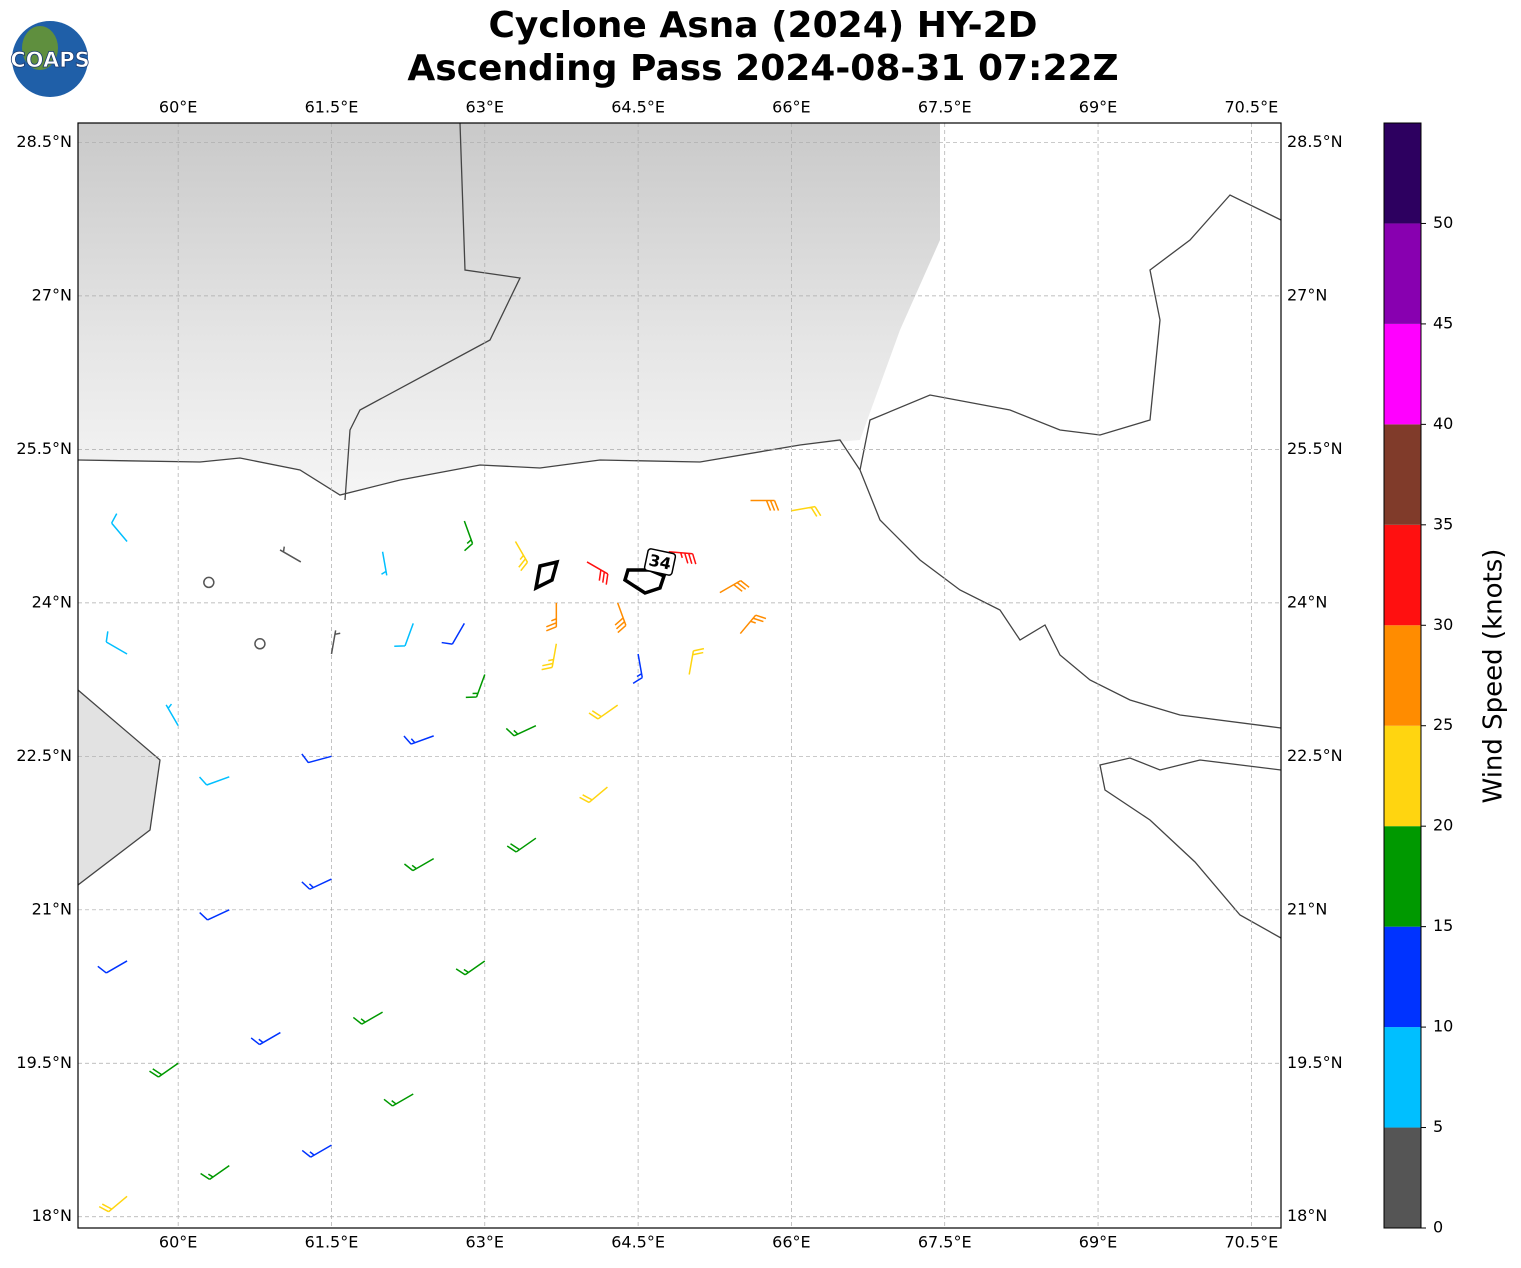 The width and height of the screenshot is (1521, 1268). I want to click on colorbar-tick-label: 25, so click(1443, 724).